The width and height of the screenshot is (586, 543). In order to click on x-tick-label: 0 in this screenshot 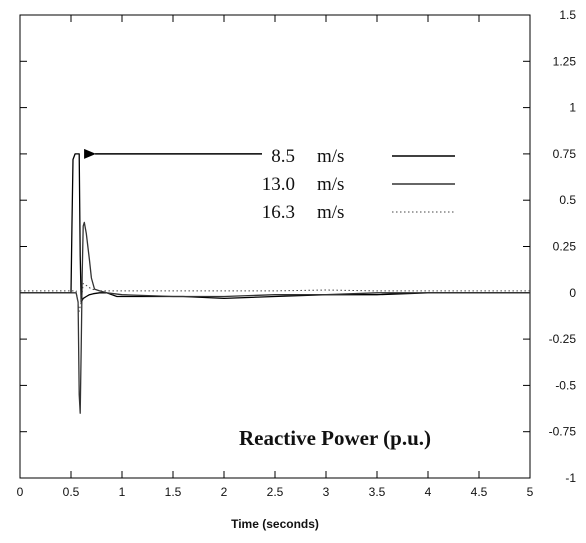, I will do `click(20, 492)`.